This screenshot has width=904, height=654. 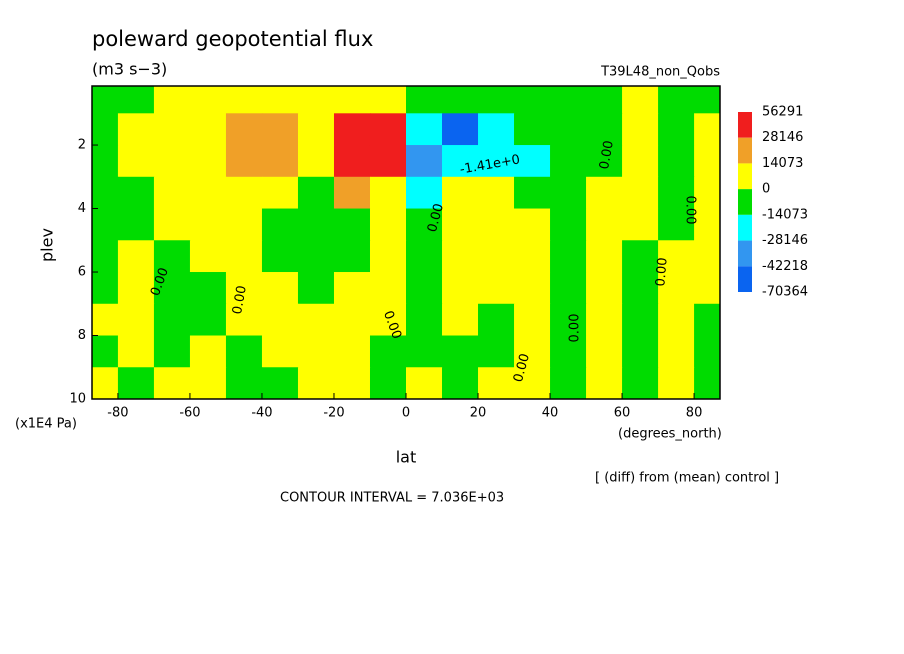 I want to click on colorbar-label: 56291, so click(x=782, y=112).